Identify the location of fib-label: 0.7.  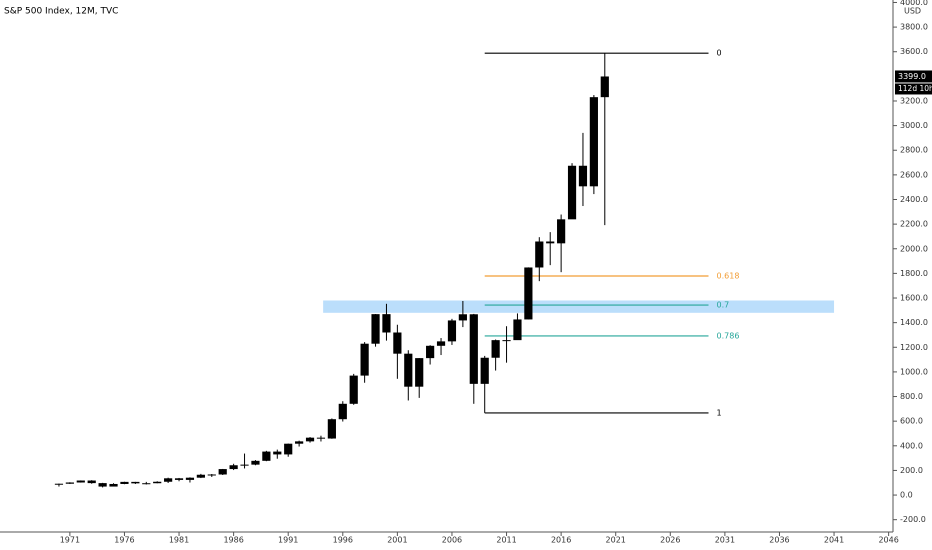
(723, 305).